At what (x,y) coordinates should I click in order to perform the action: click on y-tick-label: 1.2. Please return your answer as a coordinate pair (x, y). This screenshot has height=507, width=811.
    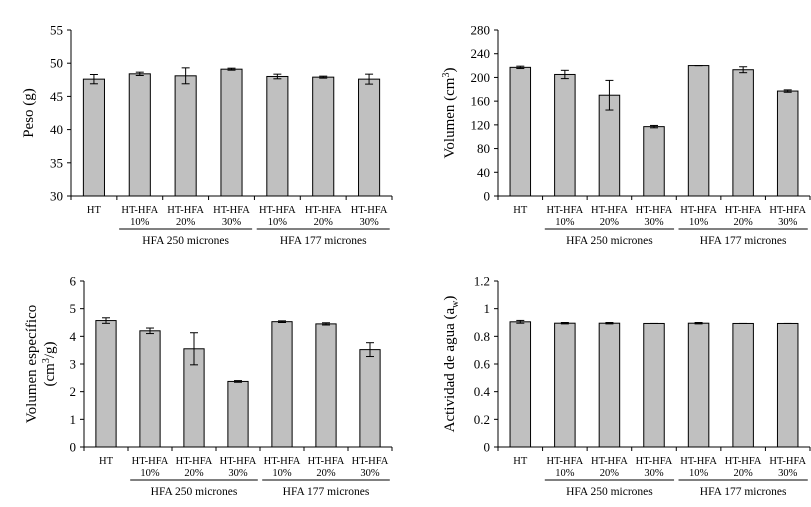
    Looking at the image, I should click on (482, 281).